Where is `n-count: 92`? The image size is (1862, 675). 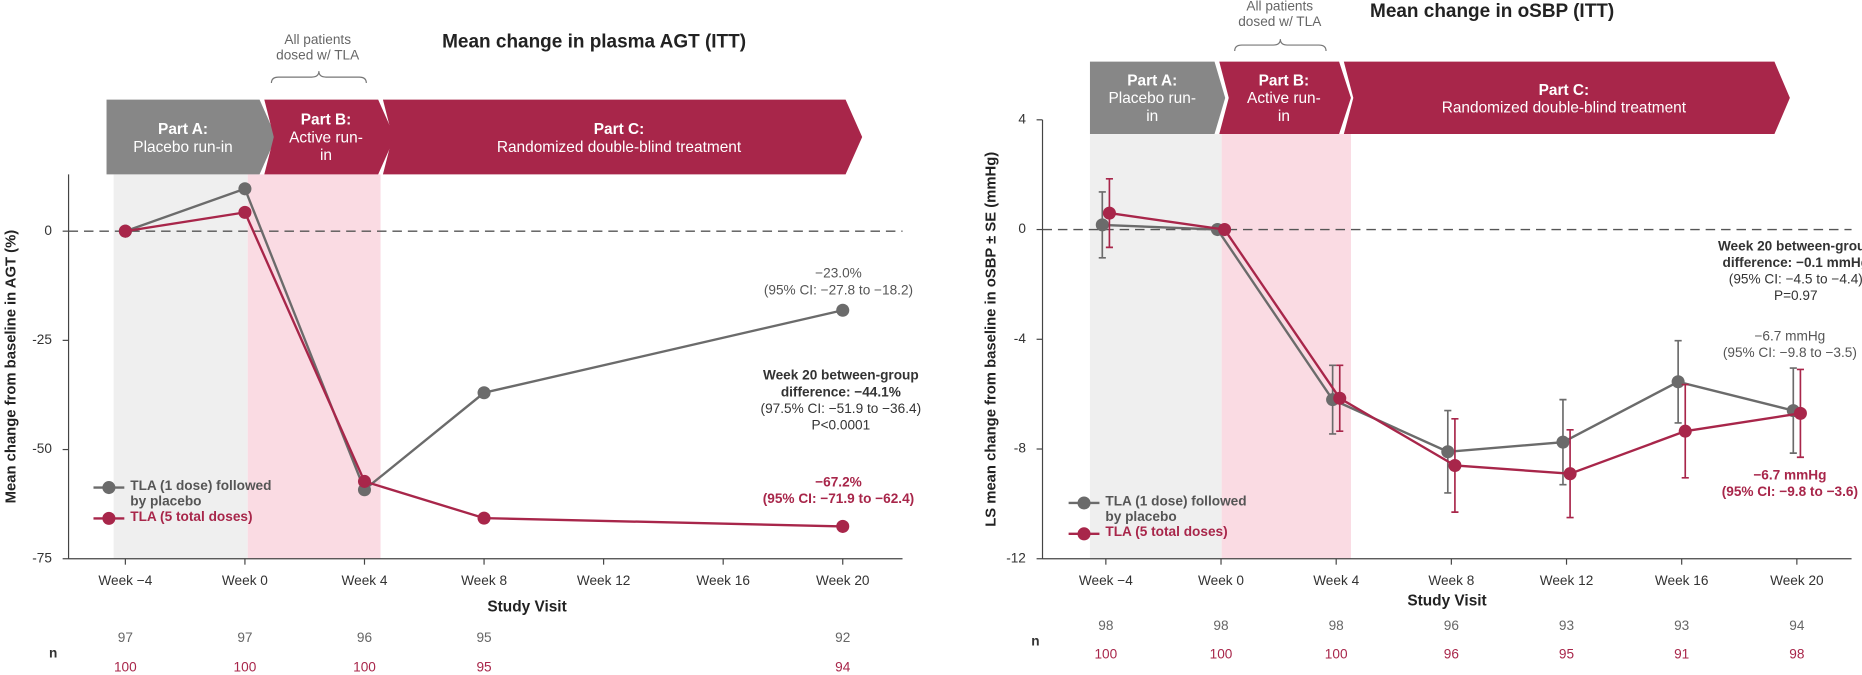 n-count: 92 is located at coordinates (842, 637).